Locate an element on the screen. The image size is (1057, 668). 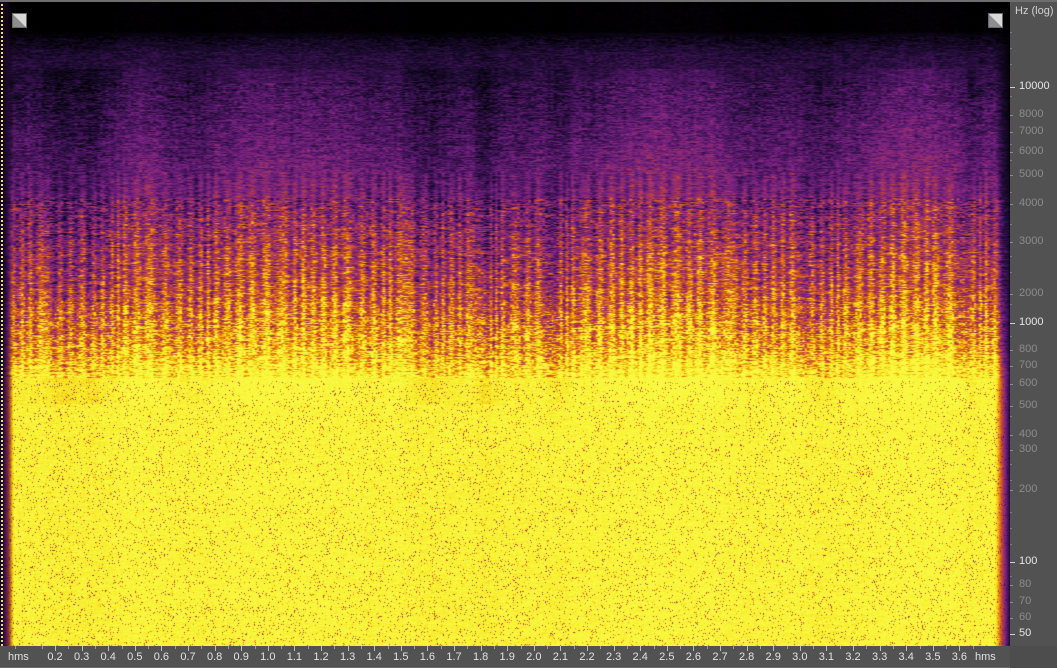
freq-tick-label: 2000 is located at coordinates (1031, 293).